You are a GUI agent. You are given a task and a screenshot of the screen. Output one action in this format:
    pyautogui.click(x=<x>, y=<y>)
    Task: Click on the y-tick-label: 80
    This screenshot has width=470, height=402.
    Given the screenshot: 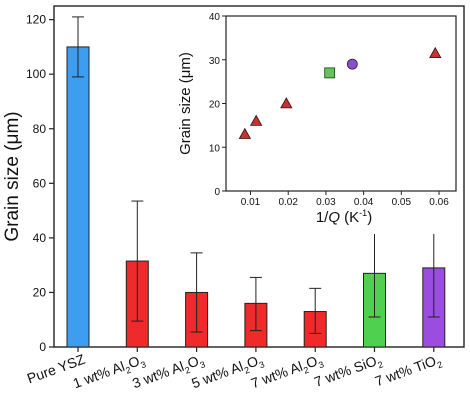 What is the action you would take?
    pyautogui.click(x=40, y=129)
    